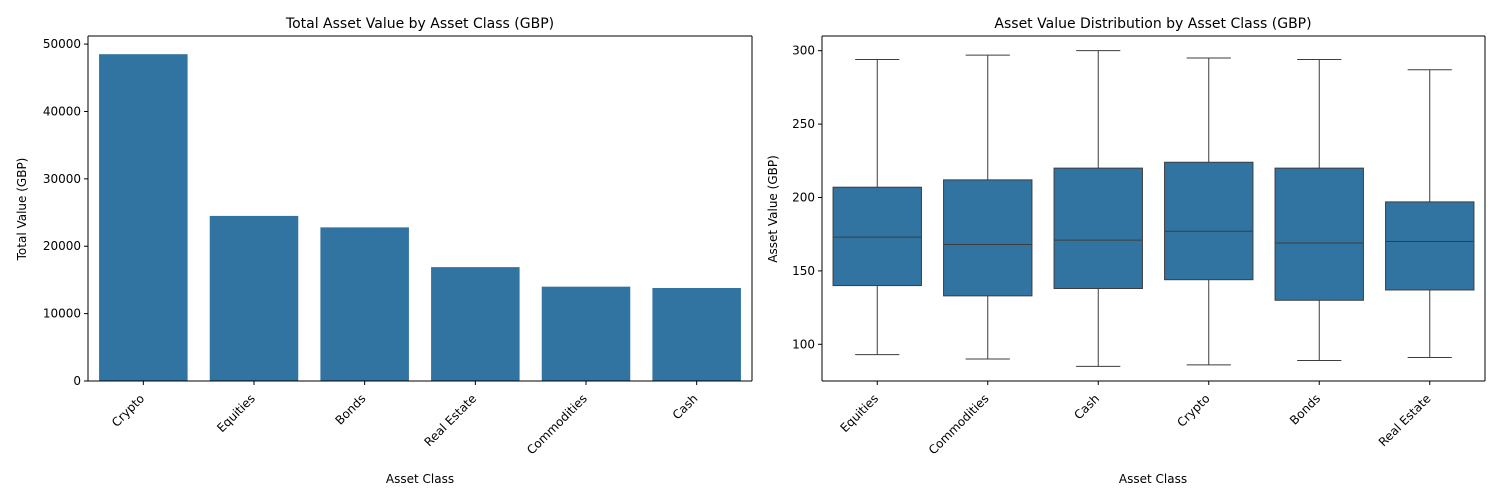  Describe the element at coordinates (1153, 479) in the screenshot. I see `box-chart-xlabel: Asset Class` at that location.